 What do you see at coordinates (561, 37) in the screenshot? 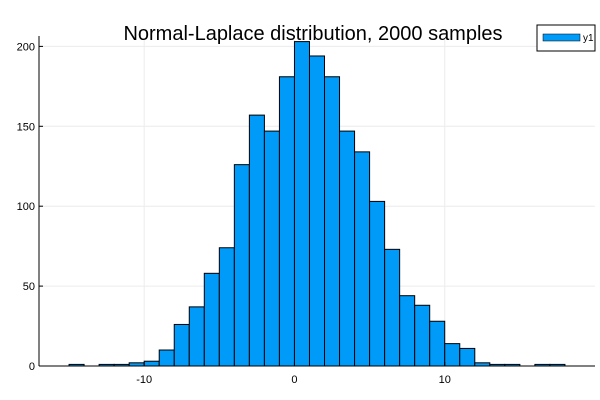
I see `legend-swatch` at bounding box center [561, 37].